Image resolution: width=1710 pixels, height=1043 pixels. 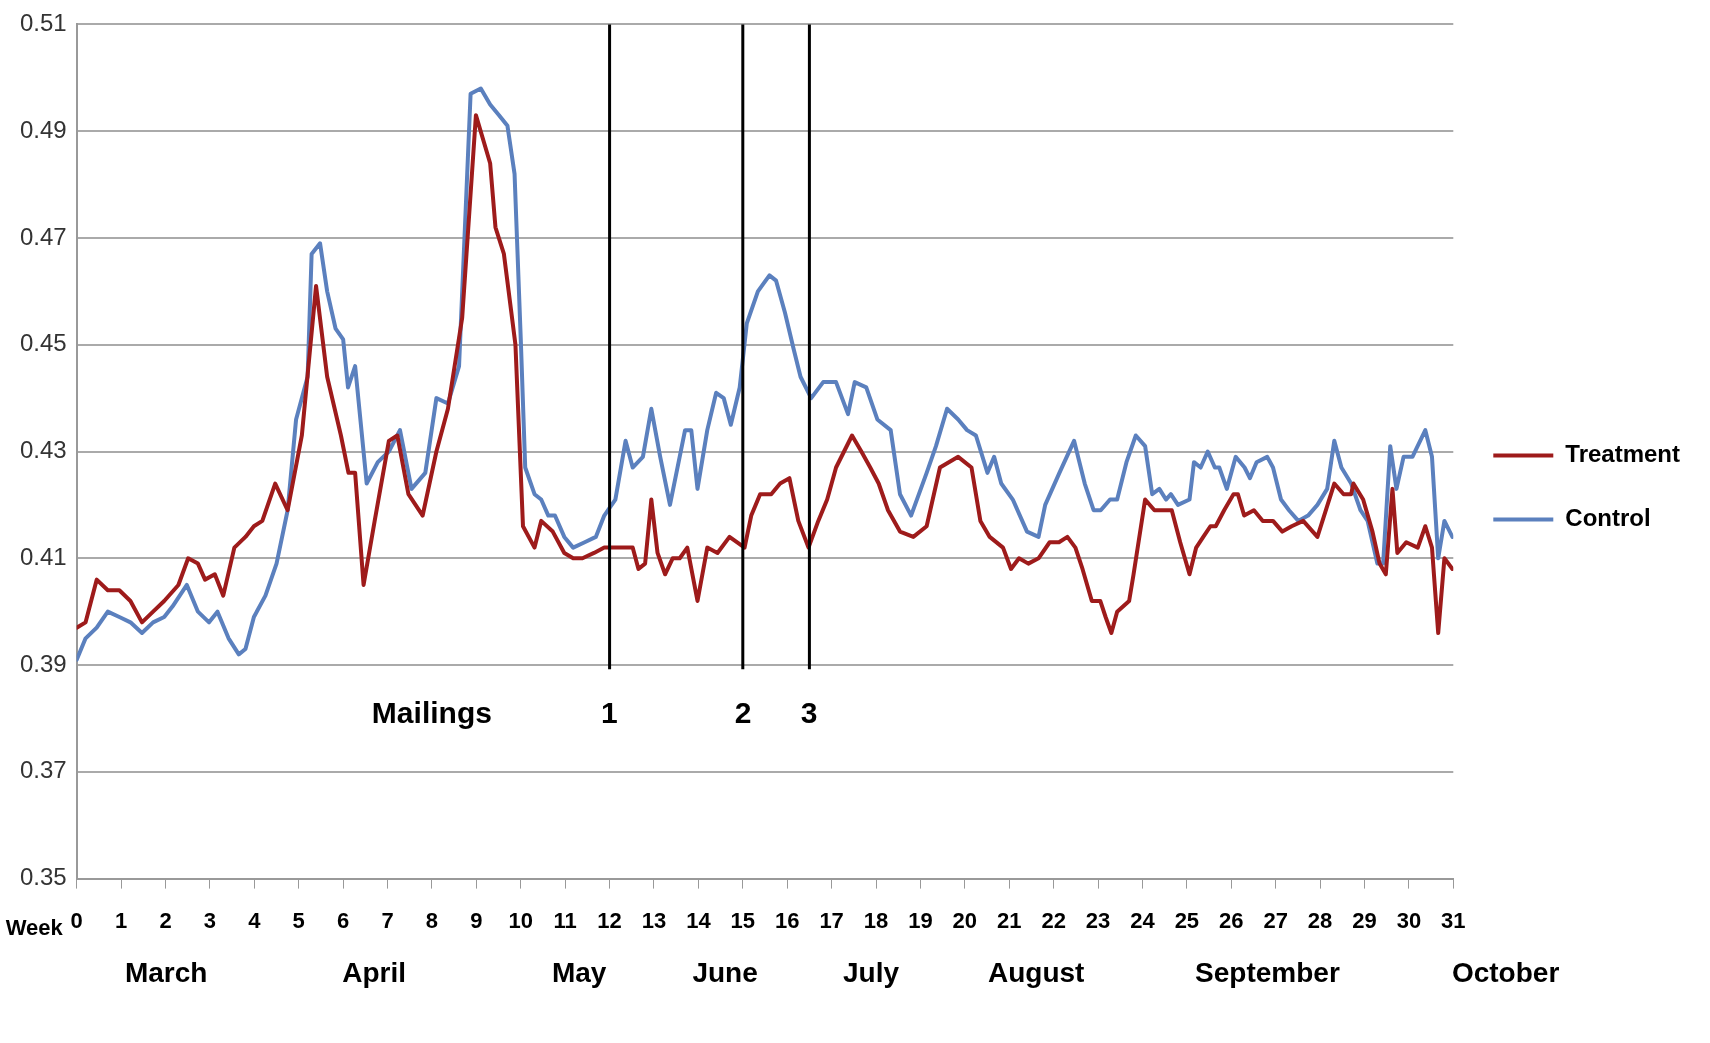 What do you see at coordinates (121, 920) in the screenshot?
I see `x-tick-label: 1` at bounding box center [121, 920].